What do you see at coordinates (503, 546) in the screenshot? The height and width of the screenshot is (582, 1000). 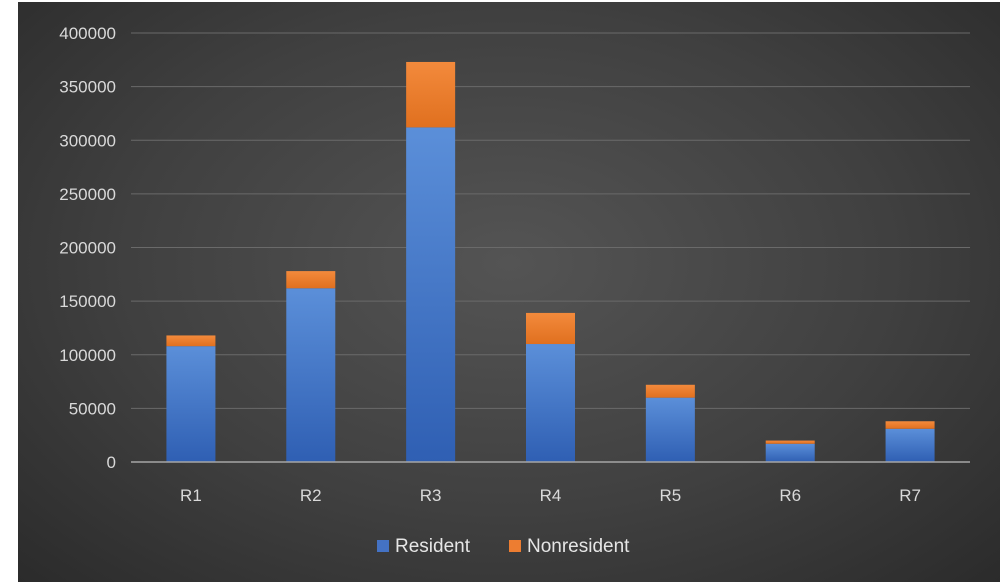 I see `legend: Resident Nonresident` at bounding box center [503, 546].